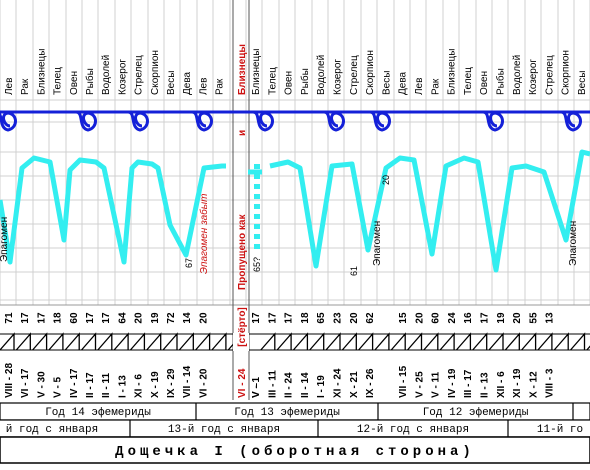 The height and width of the screenshot is (470, 590). Describe the element at coordinates (58, 318) in the screenshot. I see `day-number: 18` at that location.